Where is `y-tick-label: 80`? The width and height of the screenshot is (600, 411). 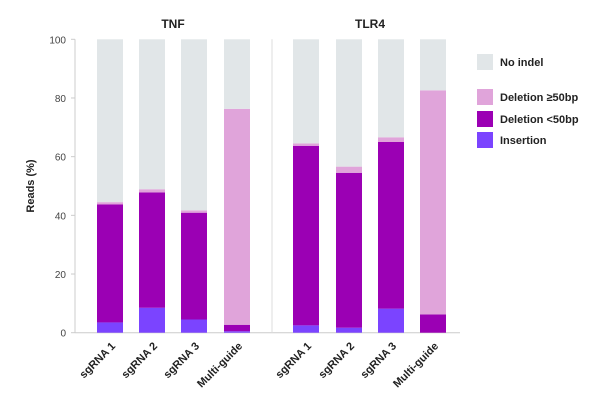 y-tick-label: 80 is located at coordinates (61, 99).